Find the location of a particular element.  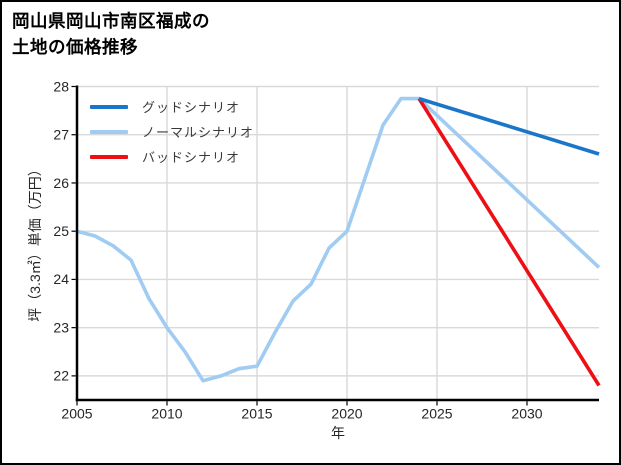

chart-title-line2: 土地の価格推移 is located at coordinates (75, 47).